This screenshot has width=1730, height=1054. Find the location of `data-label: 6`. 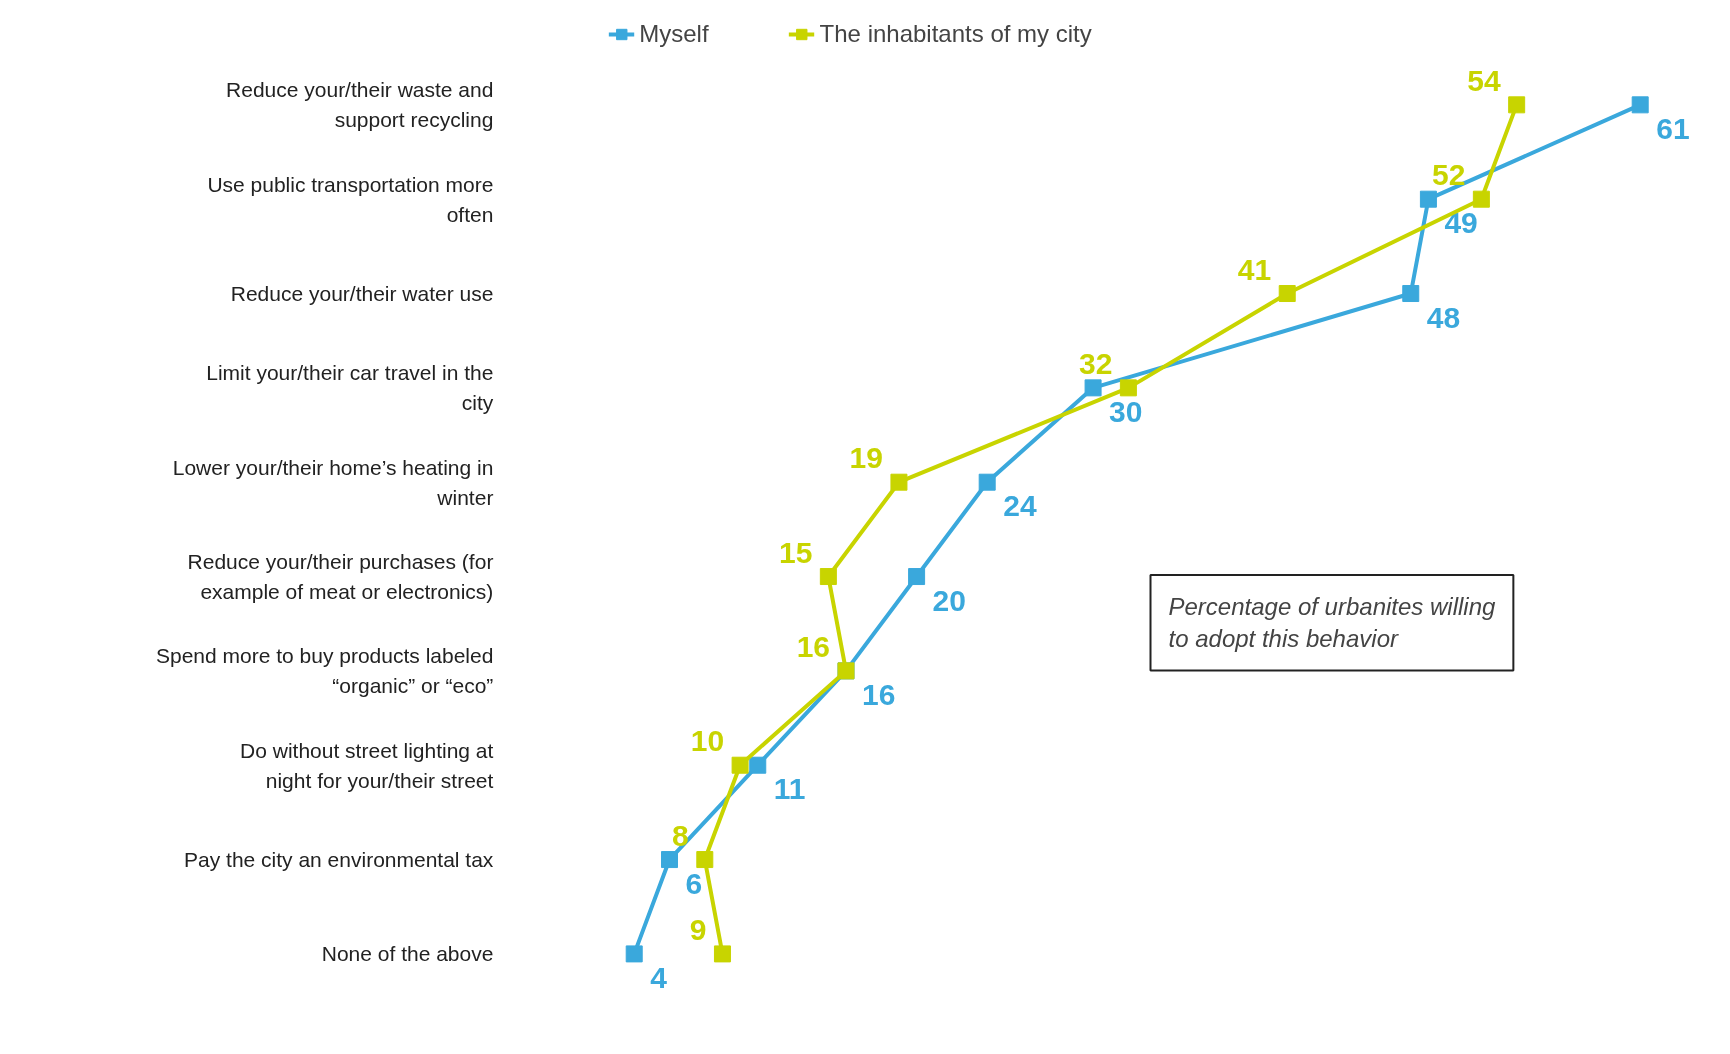

data-label: 6 is located at coordinates (694, 883).